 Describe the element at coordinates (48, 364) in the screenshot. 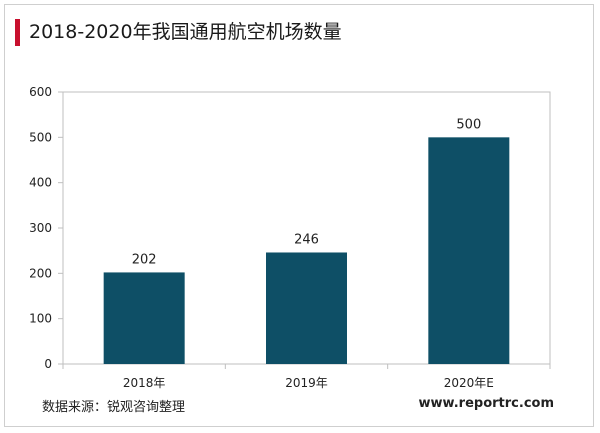

I see `y-tick-label: 0` at that location.